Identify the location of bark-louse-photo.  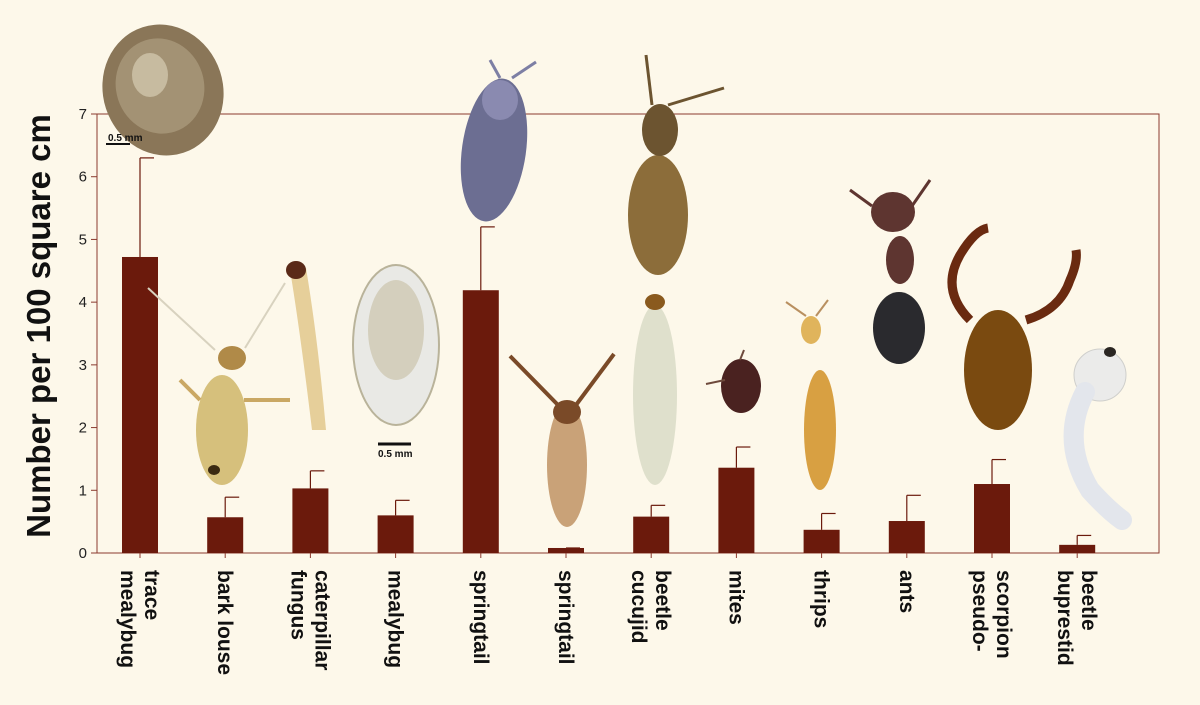
(218, 383).